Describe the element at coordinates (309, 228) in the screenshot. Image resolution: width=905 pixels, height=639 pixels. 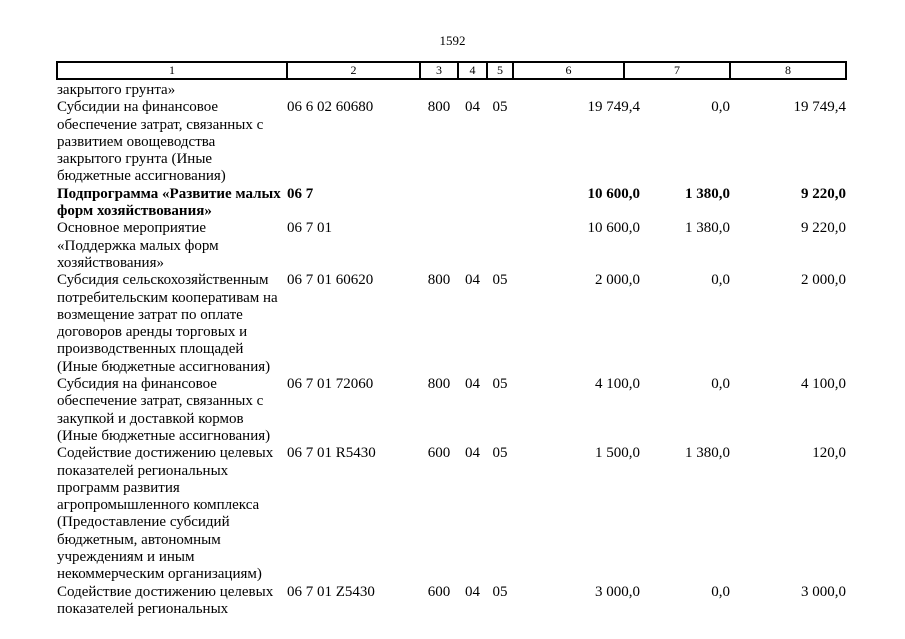
I see `budget-code-cell: 06 7 01` at that location.